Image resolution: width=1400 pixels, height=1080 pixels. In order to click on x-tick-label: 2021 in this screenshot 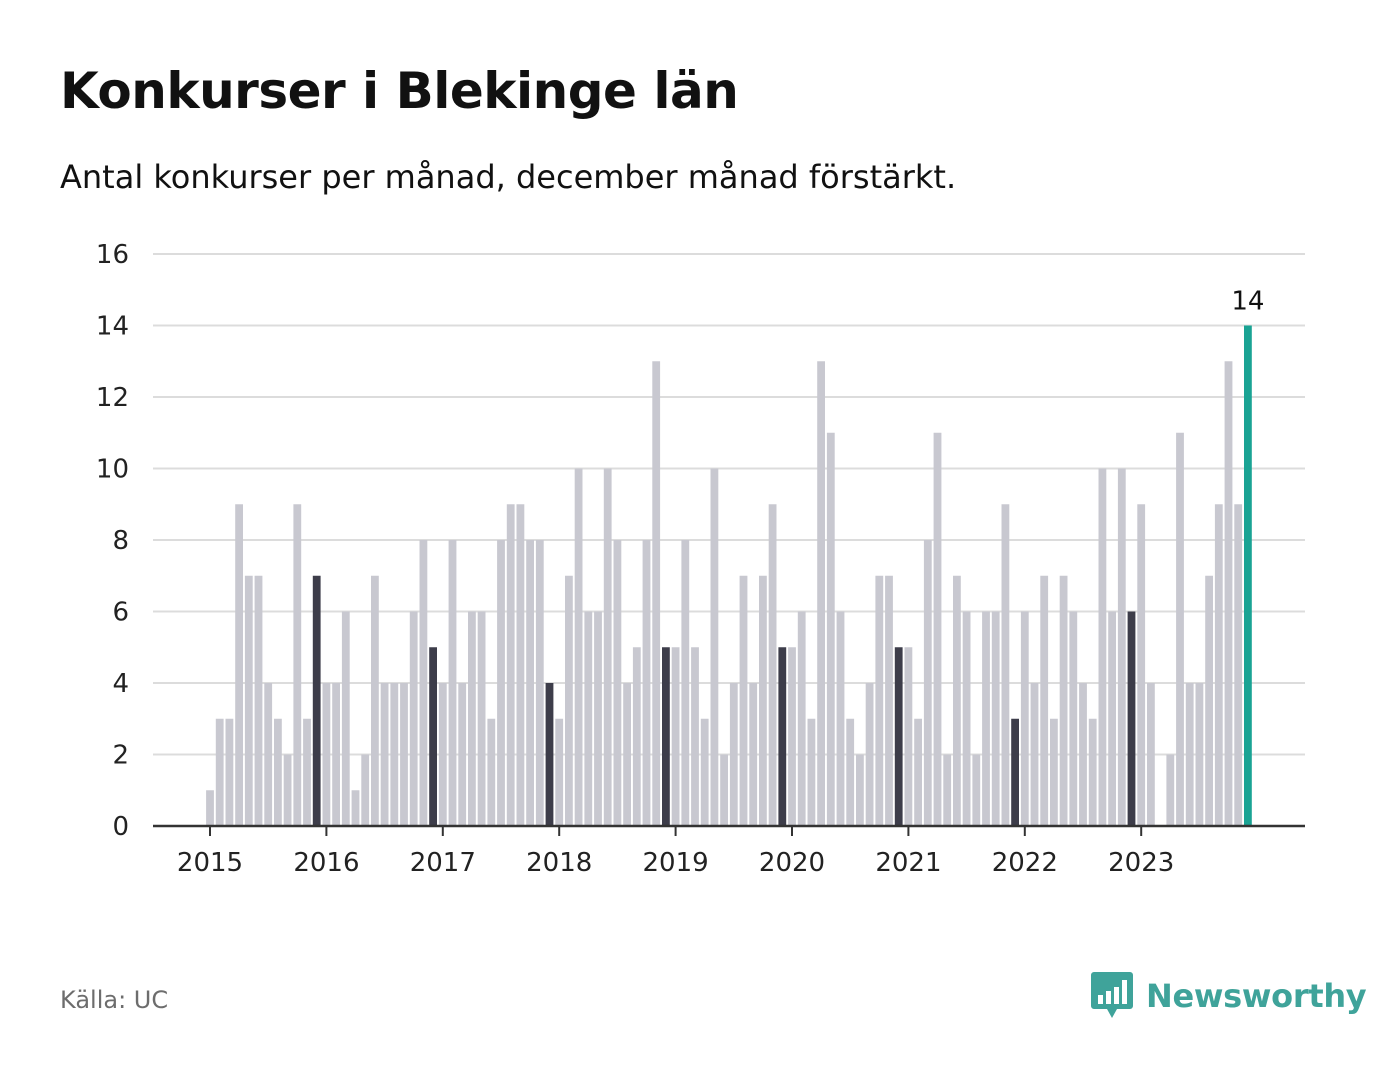, I will do `click(908, 863)`.